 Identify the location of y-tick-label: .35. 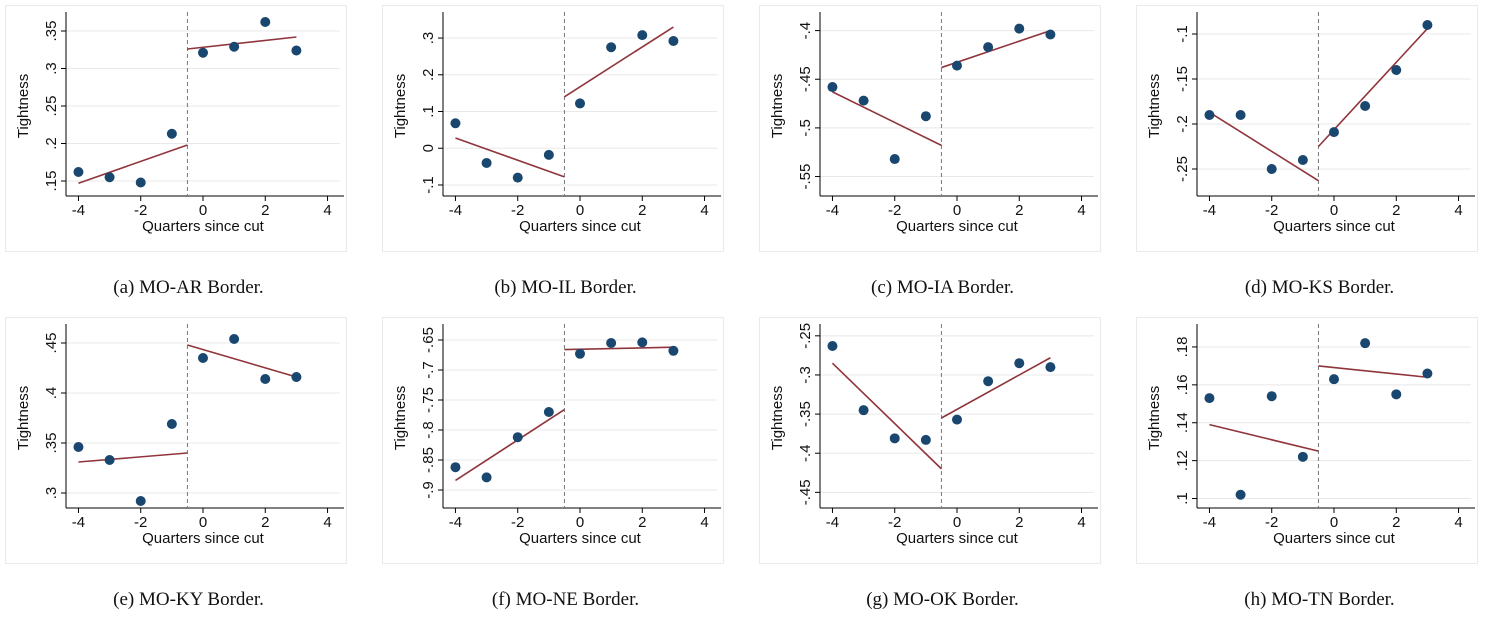
(51, 31).